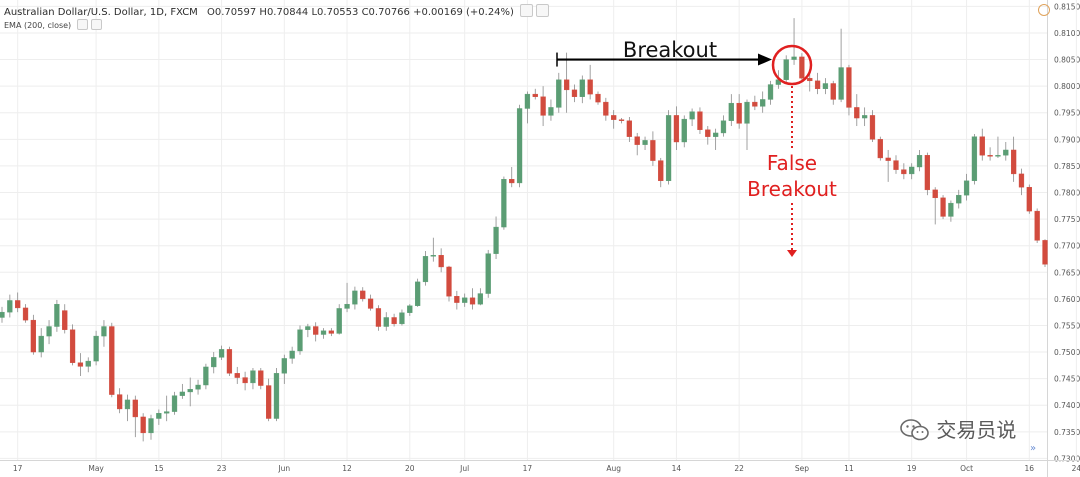 The image size is (1080, 477). I want to click on x-tick-label: 17, so click(18, 468).